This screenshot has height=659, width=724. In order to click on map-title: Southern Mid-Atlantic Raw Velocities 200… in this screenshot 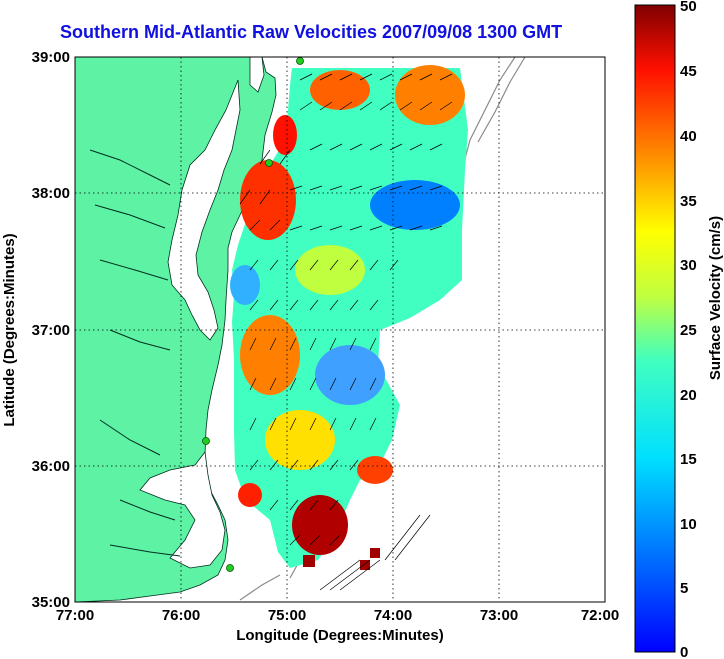, I will do `click(311, 32)`.